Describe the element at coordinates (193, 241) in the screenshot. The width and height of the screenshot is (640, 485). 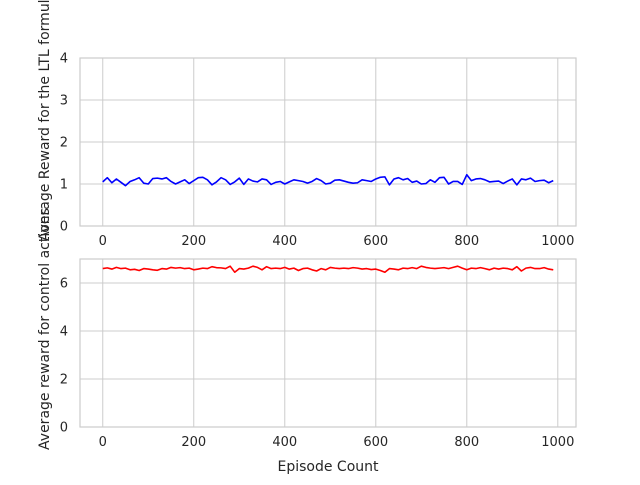
I see `top-x-tick-label: 200` at that location.